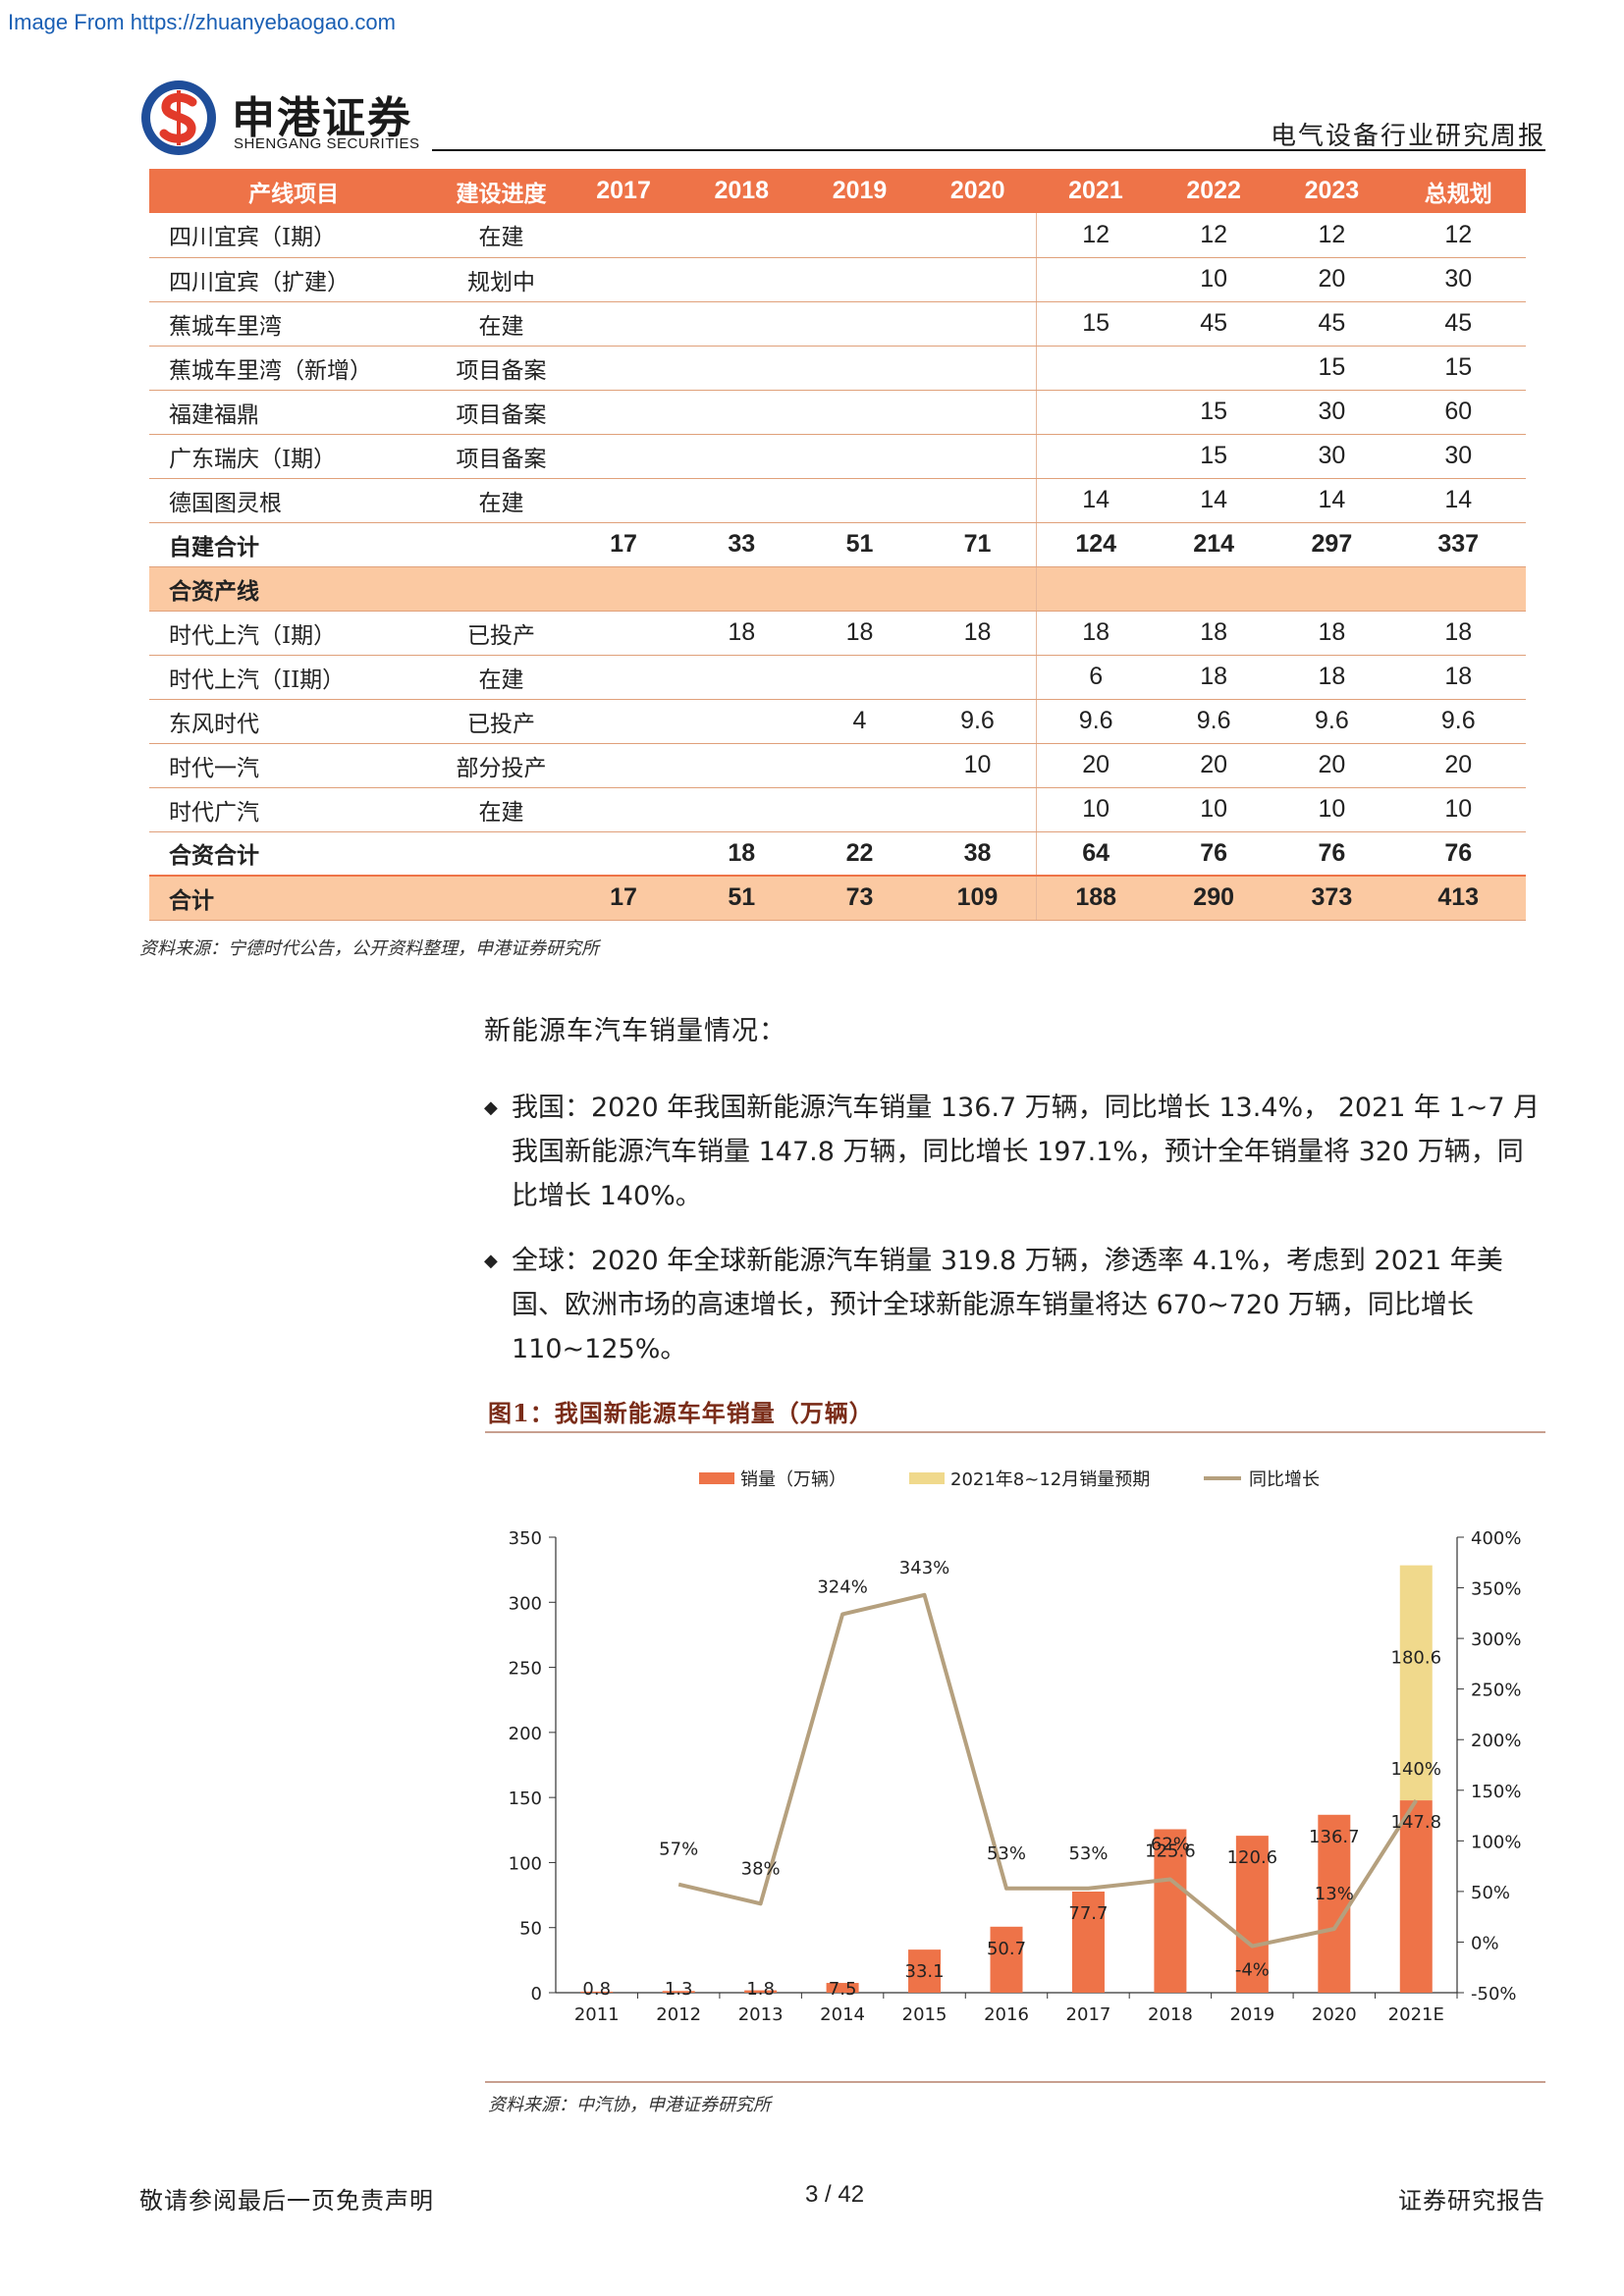 This screenshot has width=1624, height=2296. I want to click on table-row: 自建合计 17 33 51 71 124 214 297 337, so click(837, 544).